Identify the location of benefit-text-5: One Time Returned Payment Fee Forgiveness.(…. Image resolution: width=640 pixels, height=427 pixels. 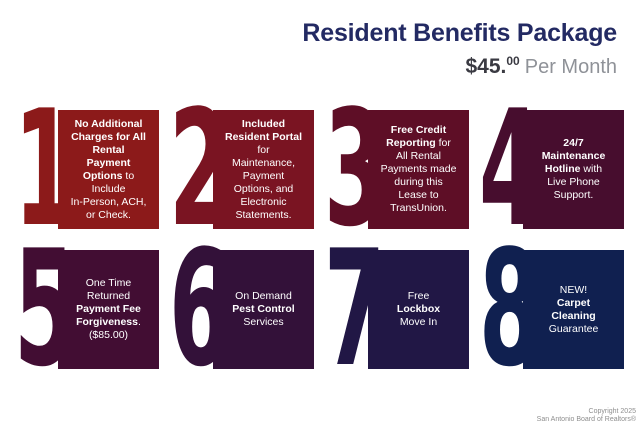
(108, 309).